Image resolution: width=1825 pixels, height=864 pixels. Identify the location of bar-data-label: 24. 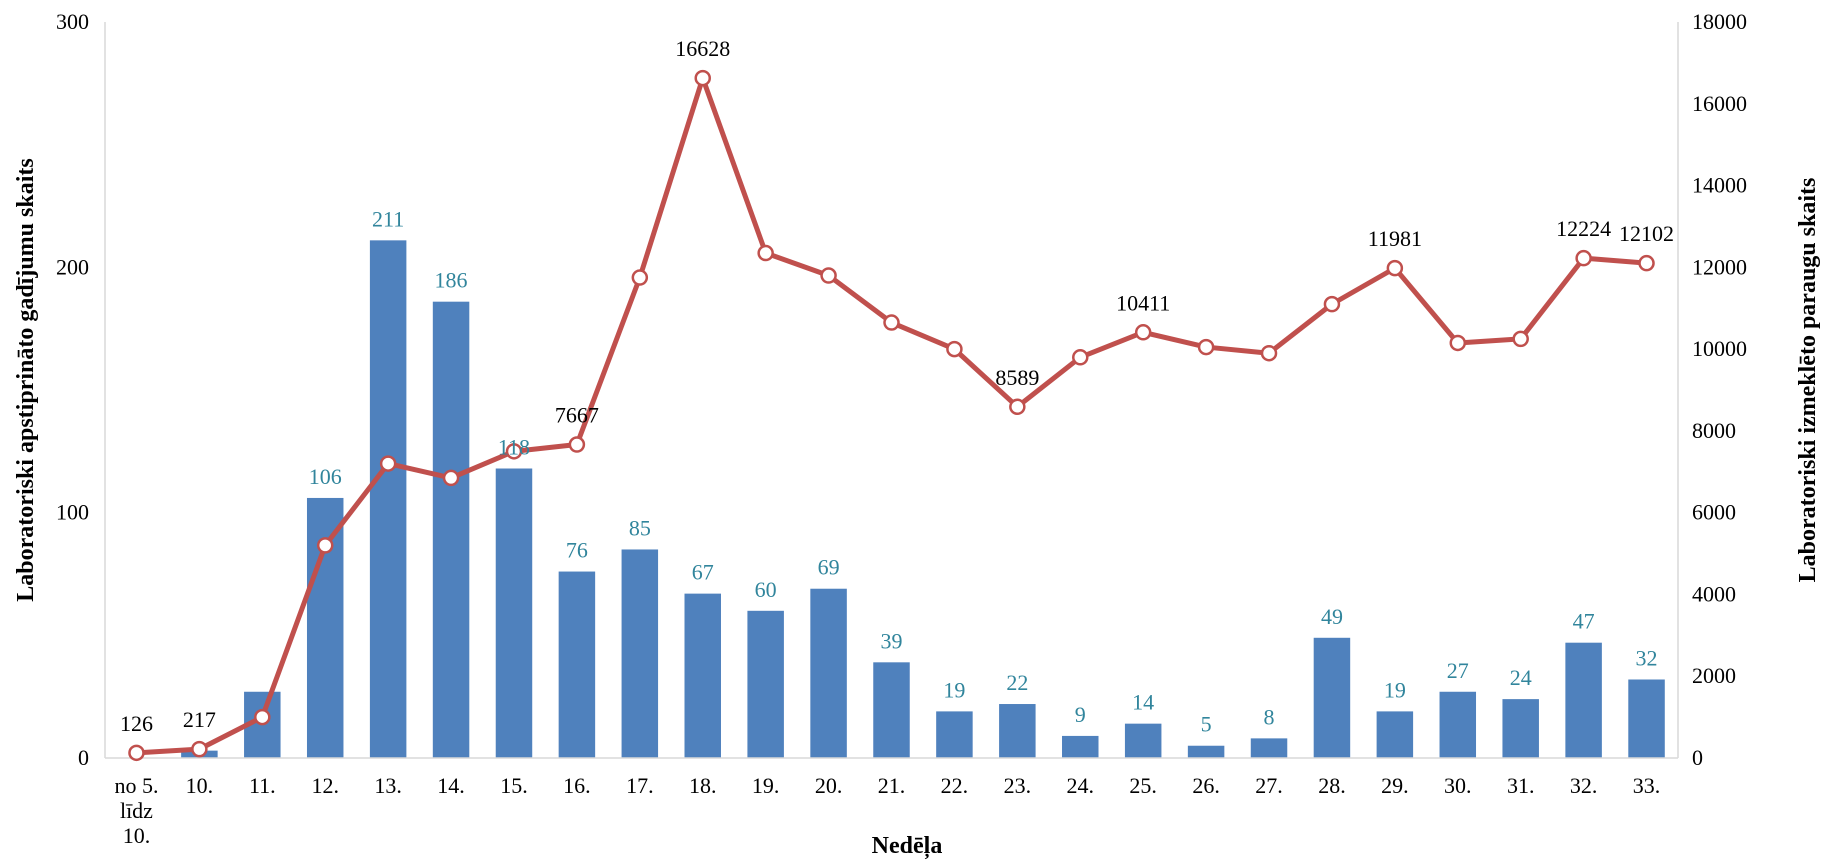
(1521, 677).